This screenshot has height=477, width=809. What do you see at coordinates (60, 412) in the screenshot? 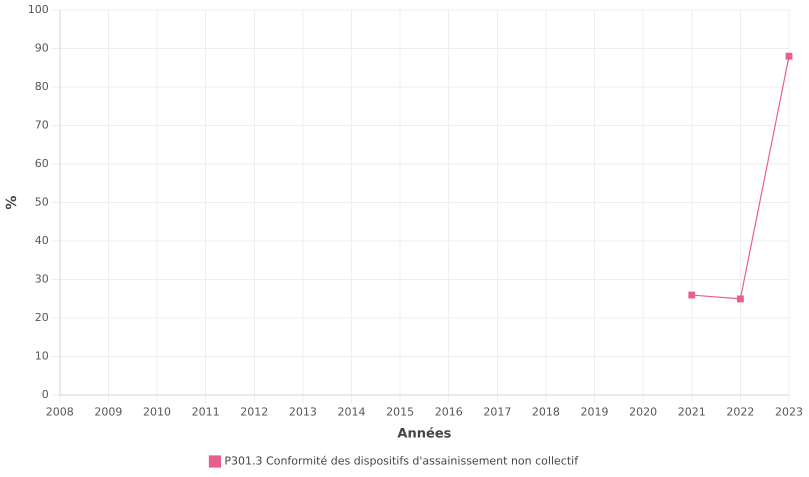
I see `x-tick-label: 2008` at bounding box center [60, 412].